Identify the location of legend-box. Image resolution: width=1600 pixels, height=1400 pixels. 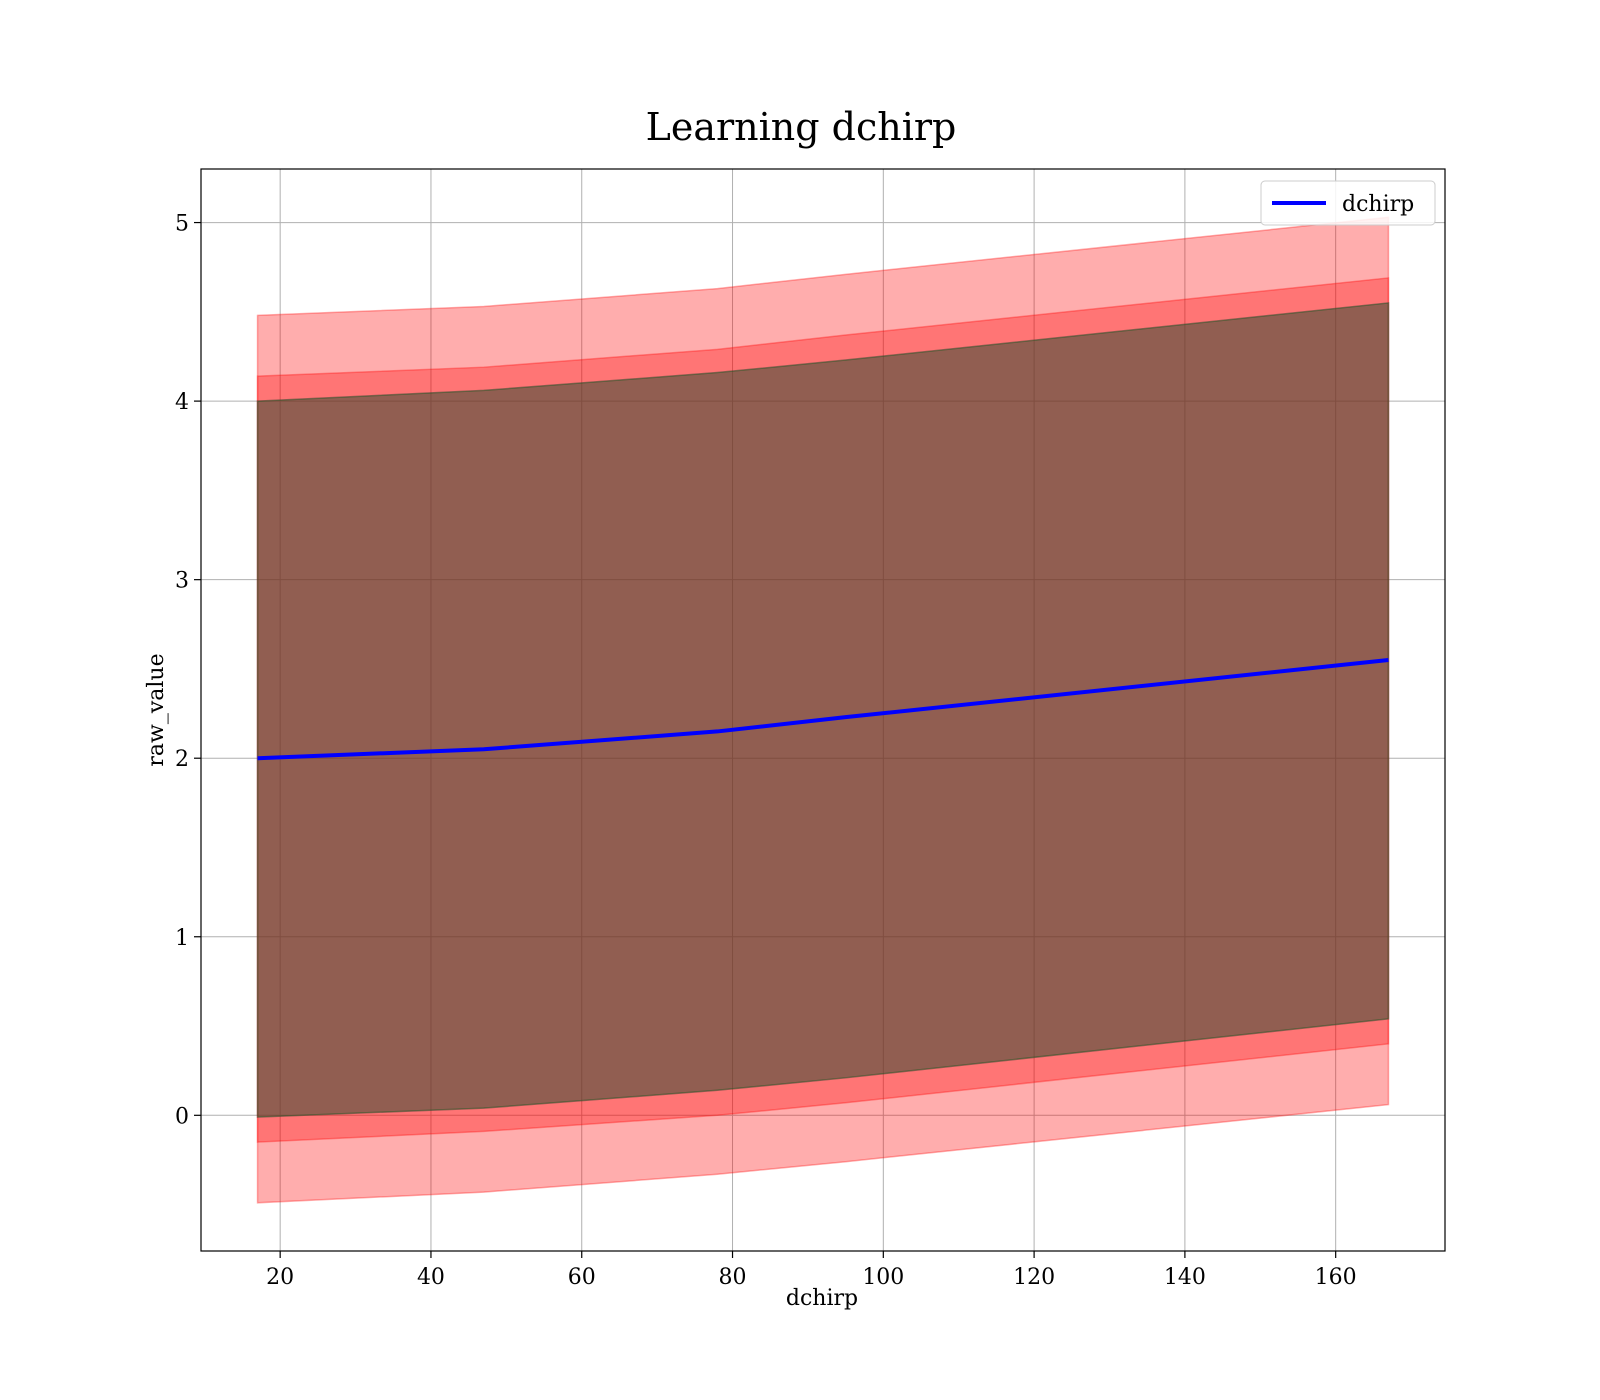
(1348, 203).